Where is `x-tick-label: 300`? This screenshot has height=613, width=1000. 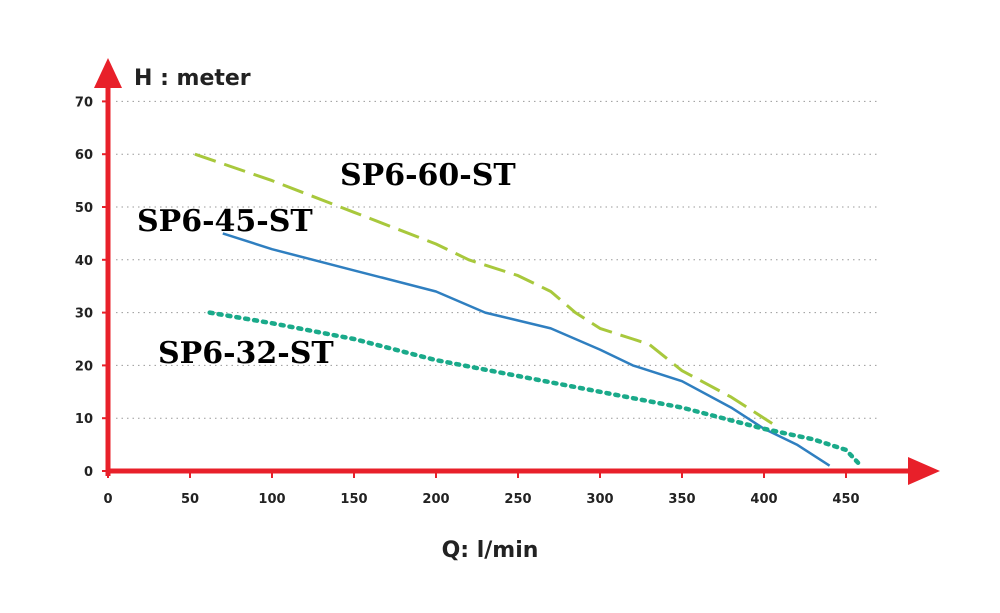
x-tick-label: 300 is located at coordinates (599, 499).